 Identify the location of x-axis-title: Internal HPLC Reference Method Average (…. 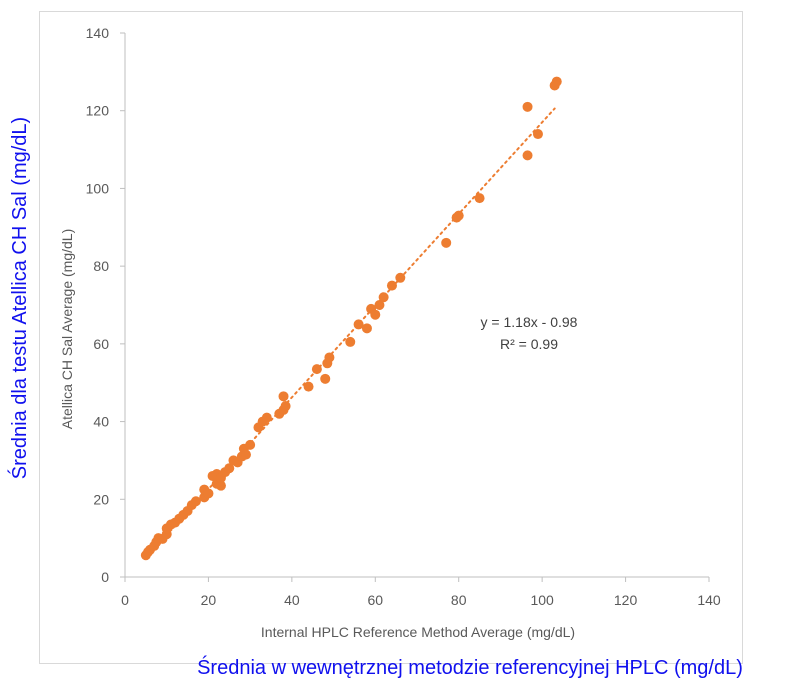
(418, 632).